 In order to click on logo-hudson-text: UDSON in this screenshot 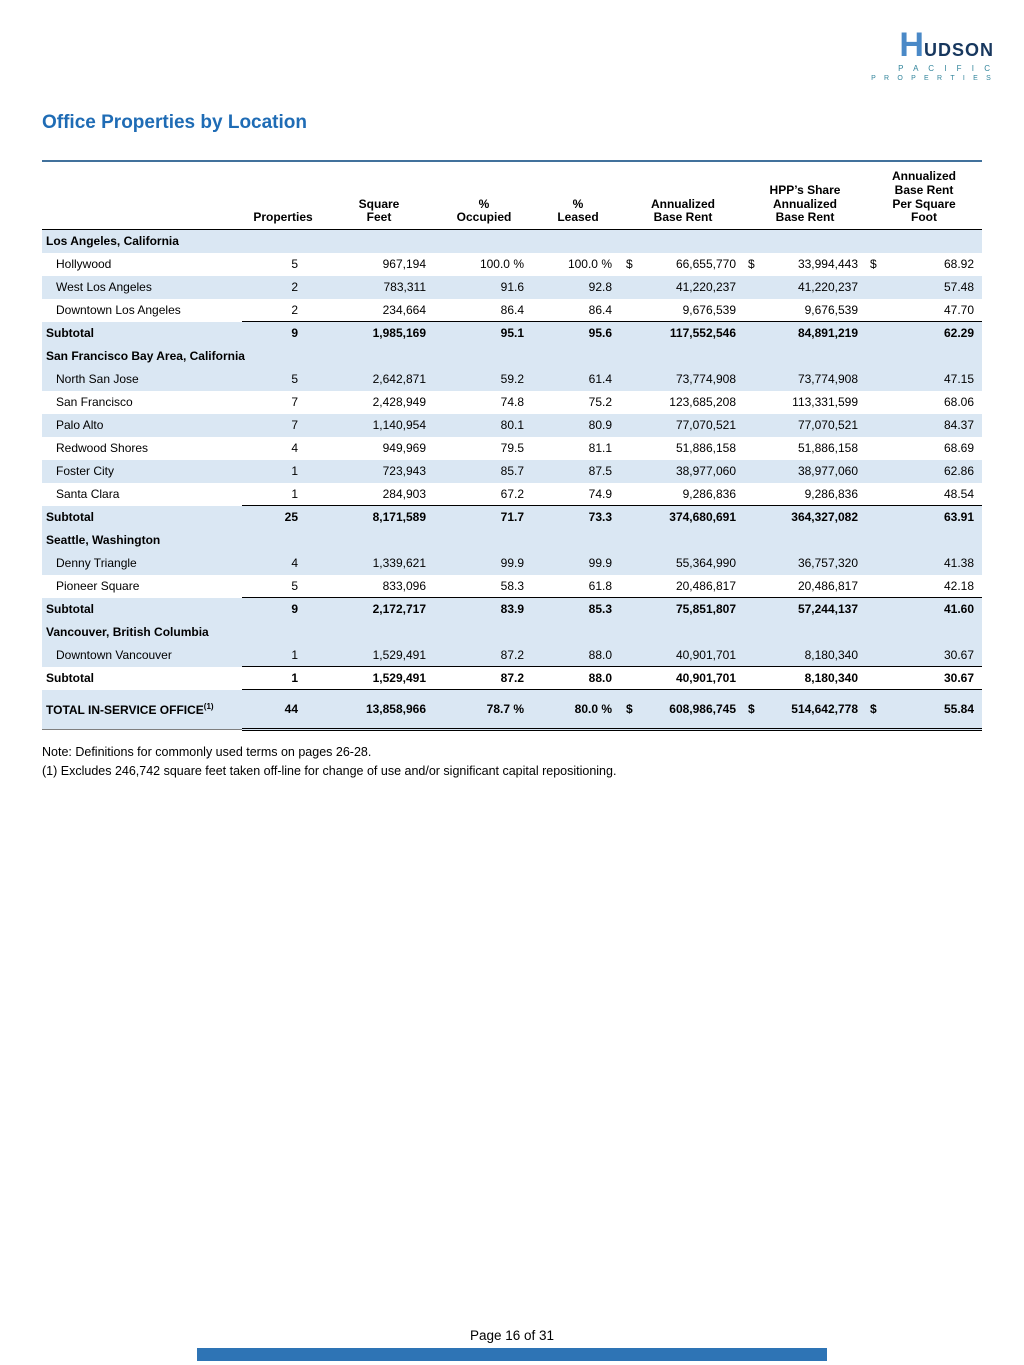, I will do `click(958, 50)`.